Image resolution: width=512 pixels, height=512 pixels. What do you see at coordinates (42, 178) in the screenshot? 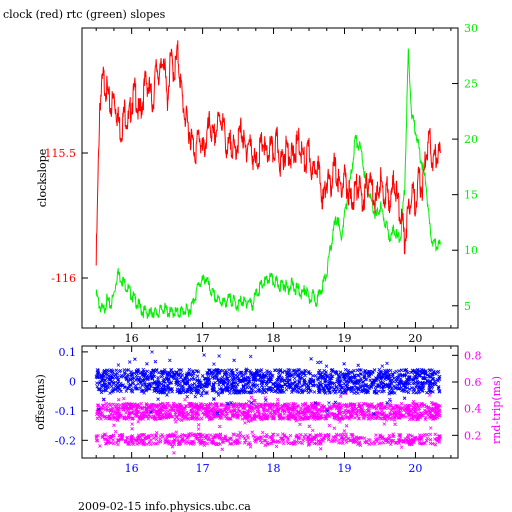
I see `y-axis-label: clockslope` at bounding box center [42, 178].